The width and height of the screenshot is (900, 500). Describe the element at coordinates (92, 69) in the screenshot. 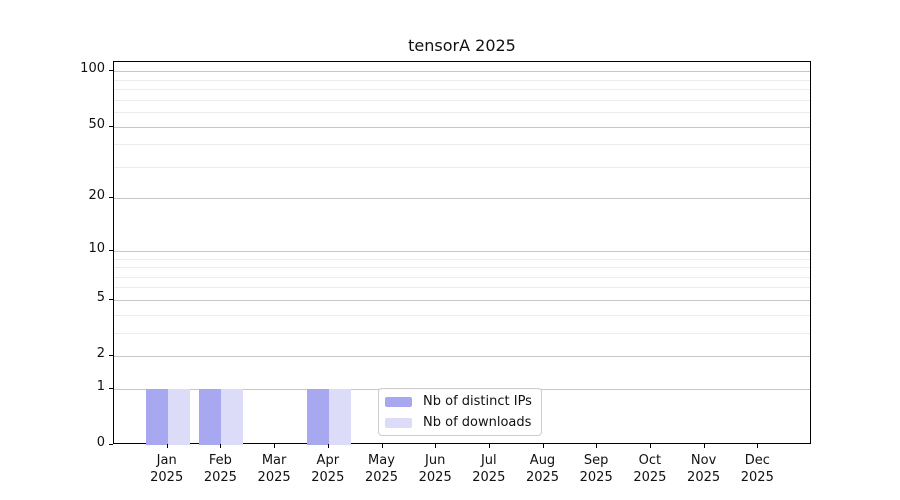

I see `y-tick-label: 100` at that location.